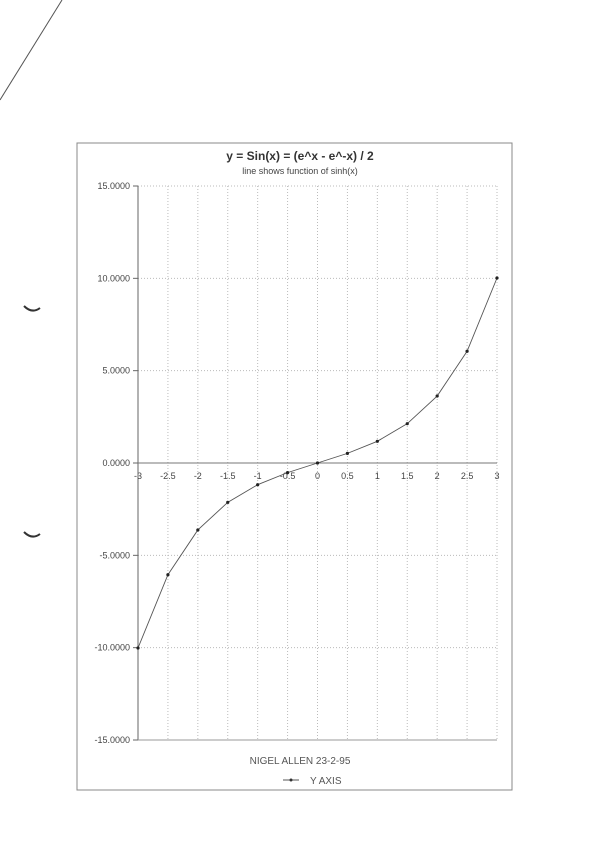 This screenshot has height=842, width=612. Describe the element at coordinates (300, 156) in the screenshot. I see `chart-title: y = Sin(x) = (e^x - e^-x) / 2` at that location.